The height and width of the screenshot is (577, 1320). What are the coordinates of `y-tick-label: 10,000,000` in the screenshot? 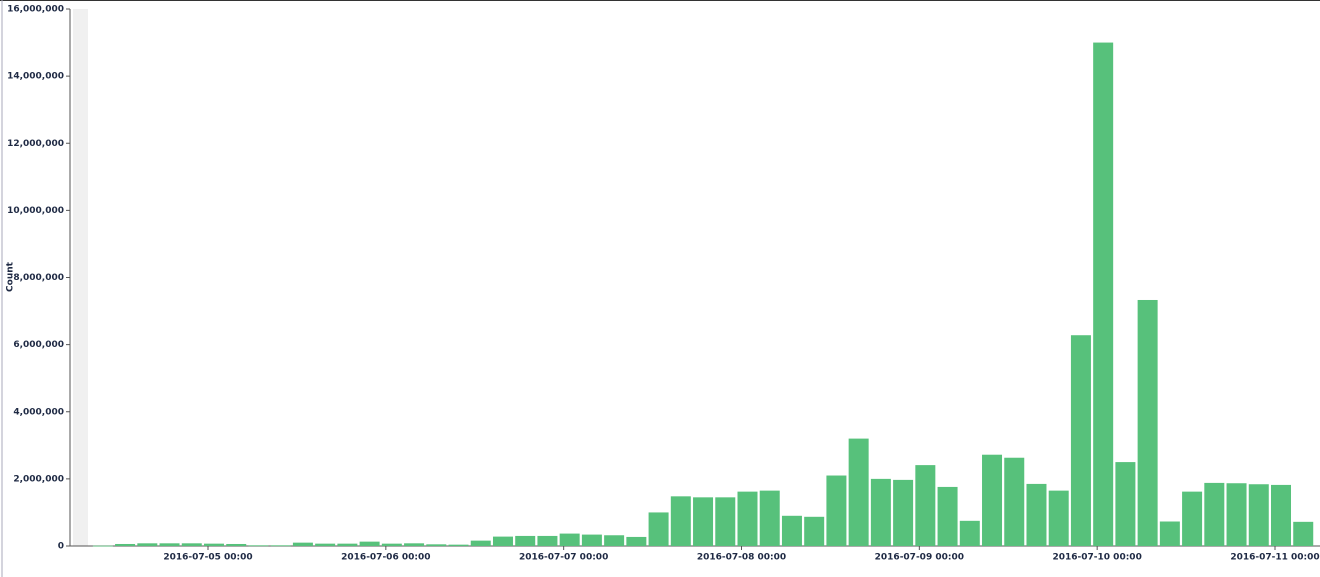 It's located at (35, 211).